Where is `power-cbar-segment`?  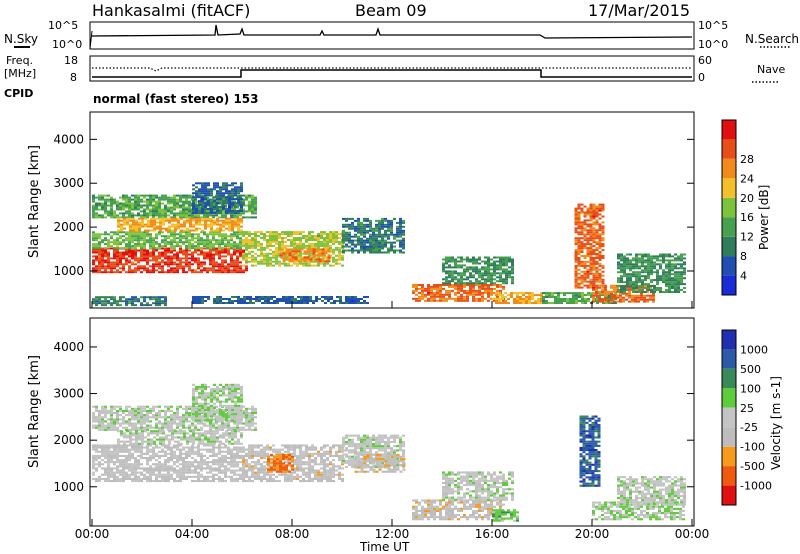 power-cbar-segment is located at coordinates (729, 188).